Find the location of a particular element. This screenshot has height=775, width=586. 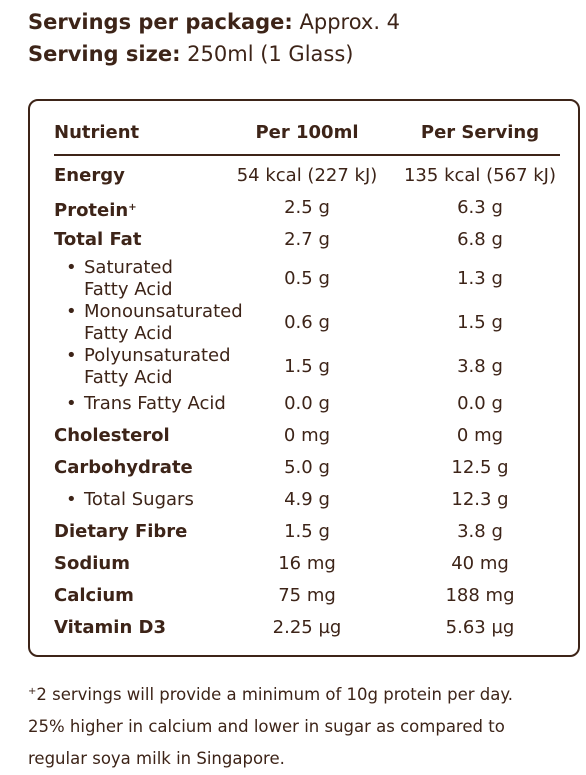

value-per-serving: 6.8 g is located at coordinates (480, 239).